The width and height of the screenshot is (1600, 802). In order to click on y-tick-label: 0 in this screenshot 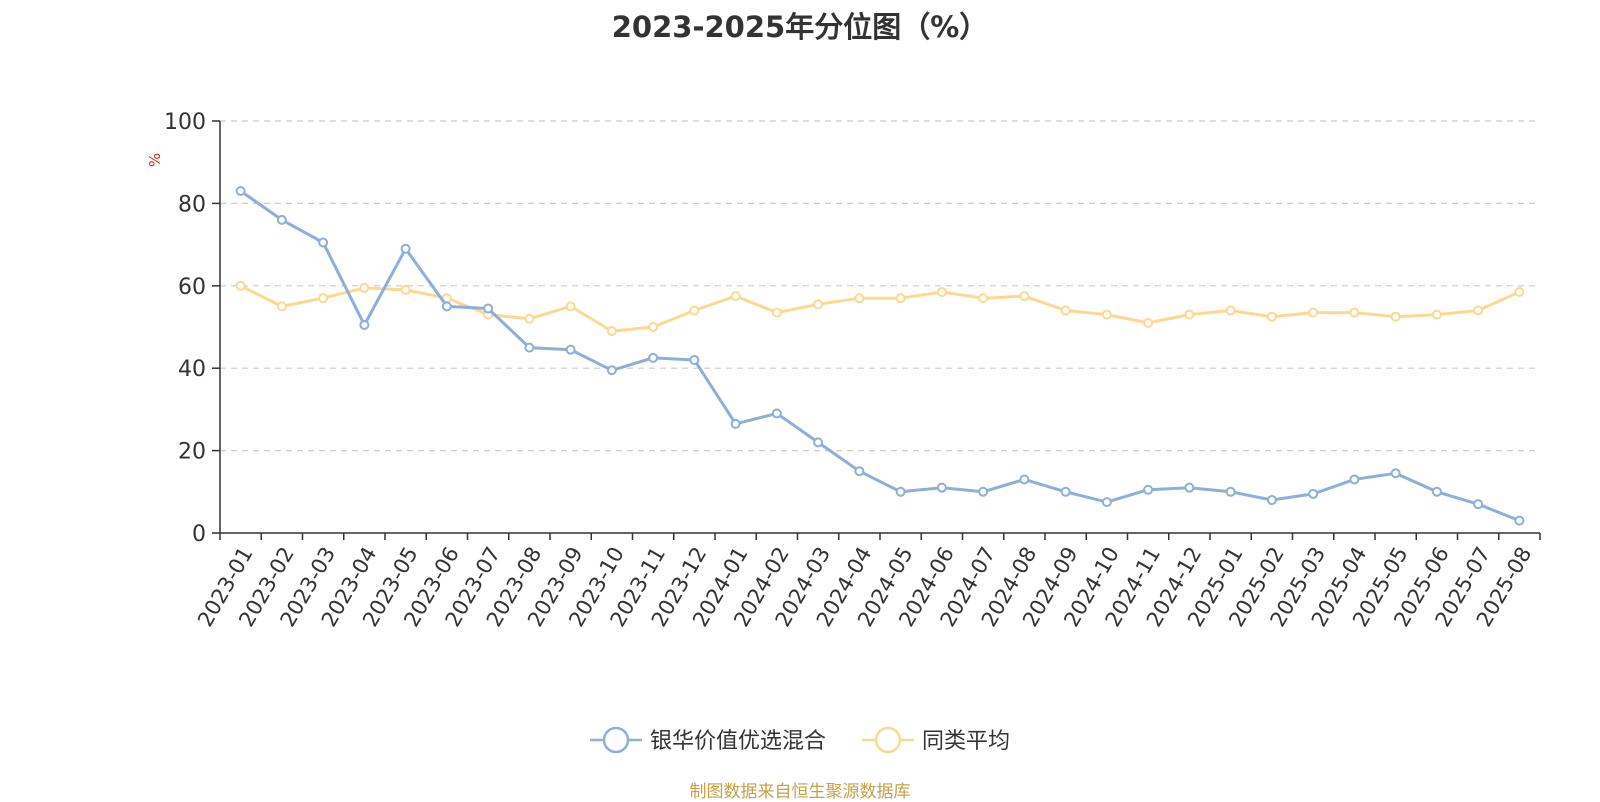, I will do `click(199, 534)`.